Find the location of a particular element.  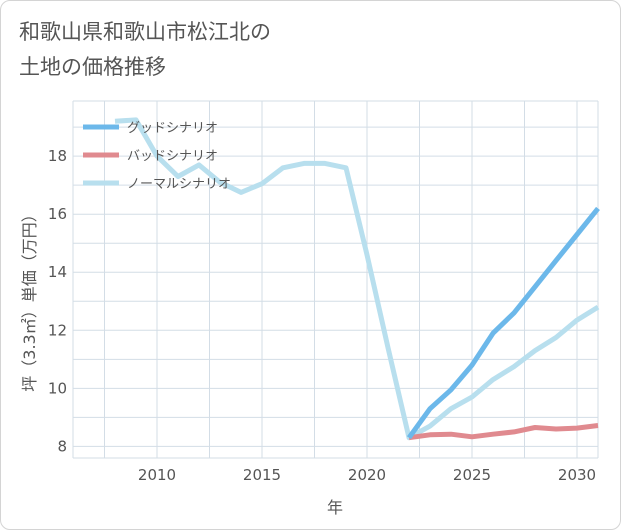

legend-label-2: バッドシナリオ is located at coordinates (172, 156).